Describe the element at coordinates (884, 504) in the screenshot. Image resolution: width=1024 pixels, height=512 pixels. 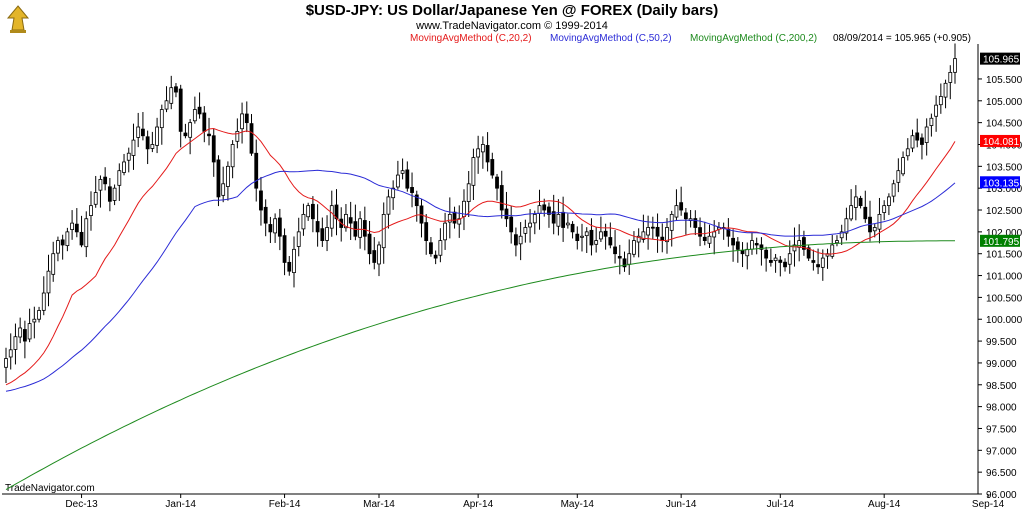
I see `x-tick-label: Aug-14` at that location.